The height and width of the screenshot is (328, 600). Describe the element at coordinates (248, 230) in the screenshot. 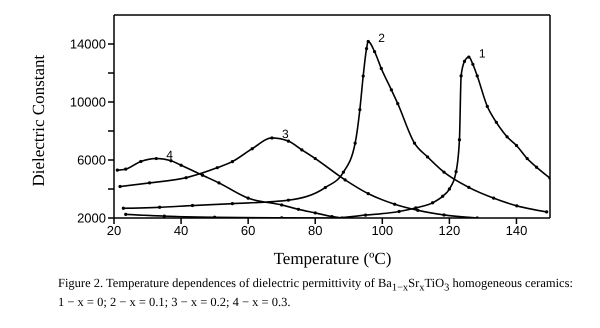

I see `x-tick-label: 60` at that location.